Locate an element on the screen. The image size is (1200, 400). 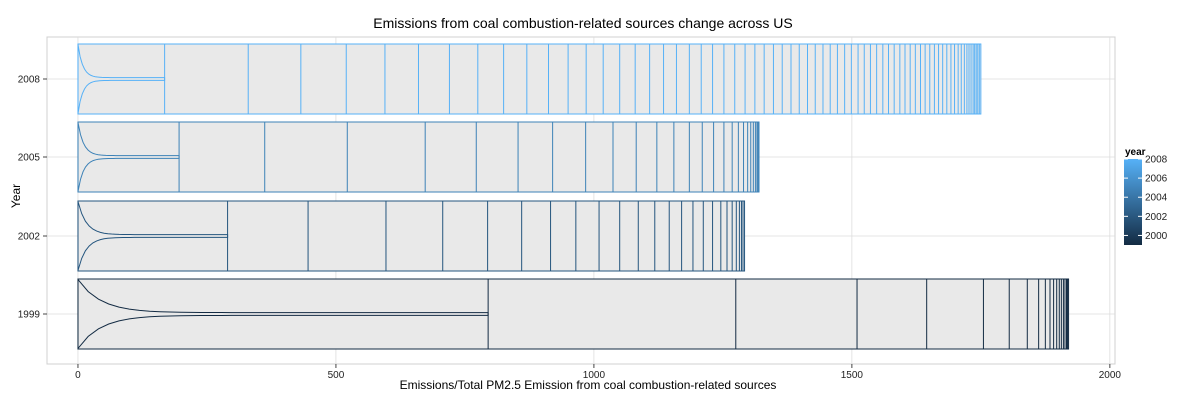
bar-group-2008 is located at coordinates (529, 79).